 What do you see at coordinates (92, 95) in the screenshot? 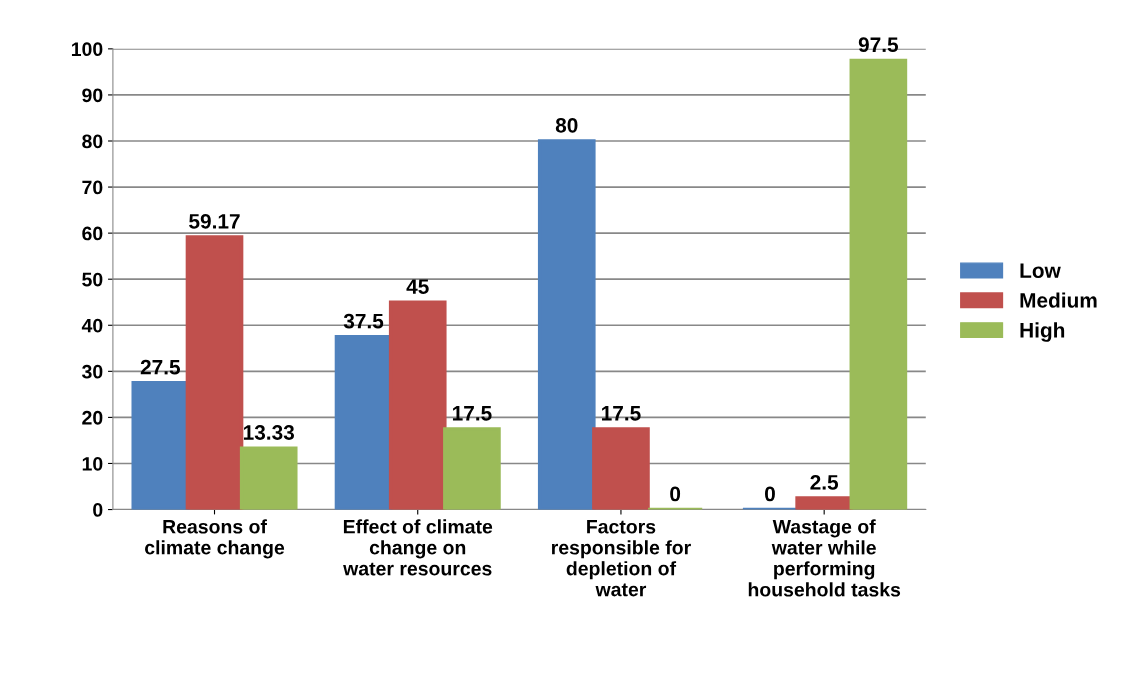
I see `y-tick-label: 90` at bounding box center [92, 95].